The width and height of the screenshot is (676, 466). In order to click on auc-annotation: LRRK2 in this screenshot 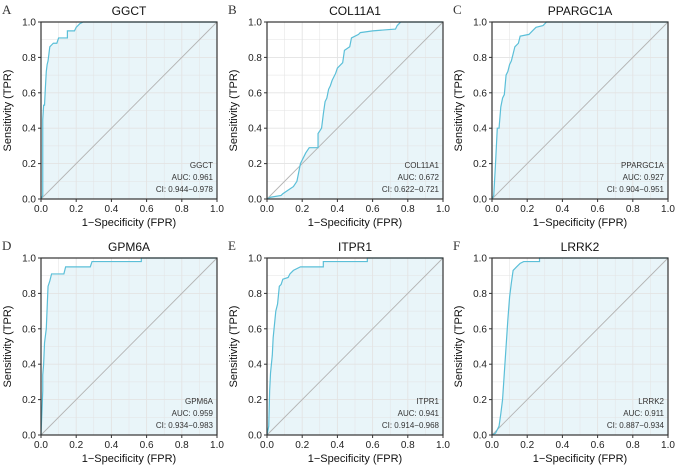, I will do `click(651, 401)`.